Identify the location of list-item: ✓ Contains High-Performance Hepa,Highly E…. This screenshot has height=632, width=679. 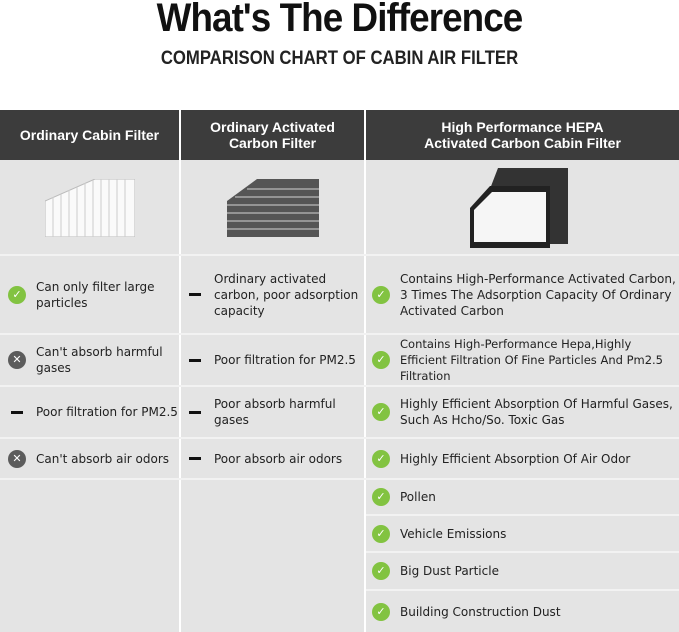
(525, 360).